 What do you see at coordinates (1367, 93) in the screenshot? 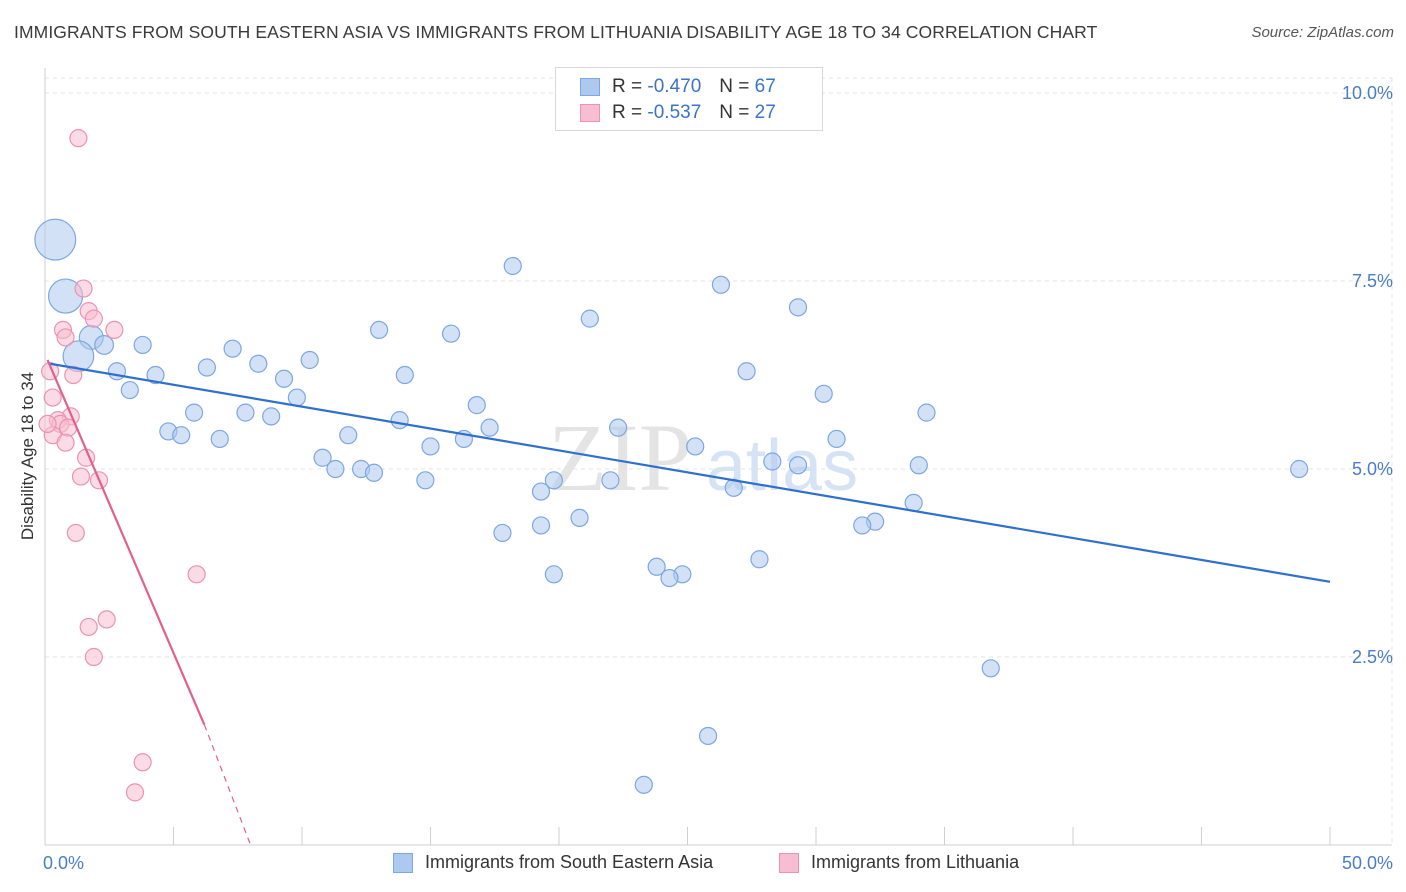
I see `y-tick-label-3: 10.0%` at bounding box center [1367, 93].